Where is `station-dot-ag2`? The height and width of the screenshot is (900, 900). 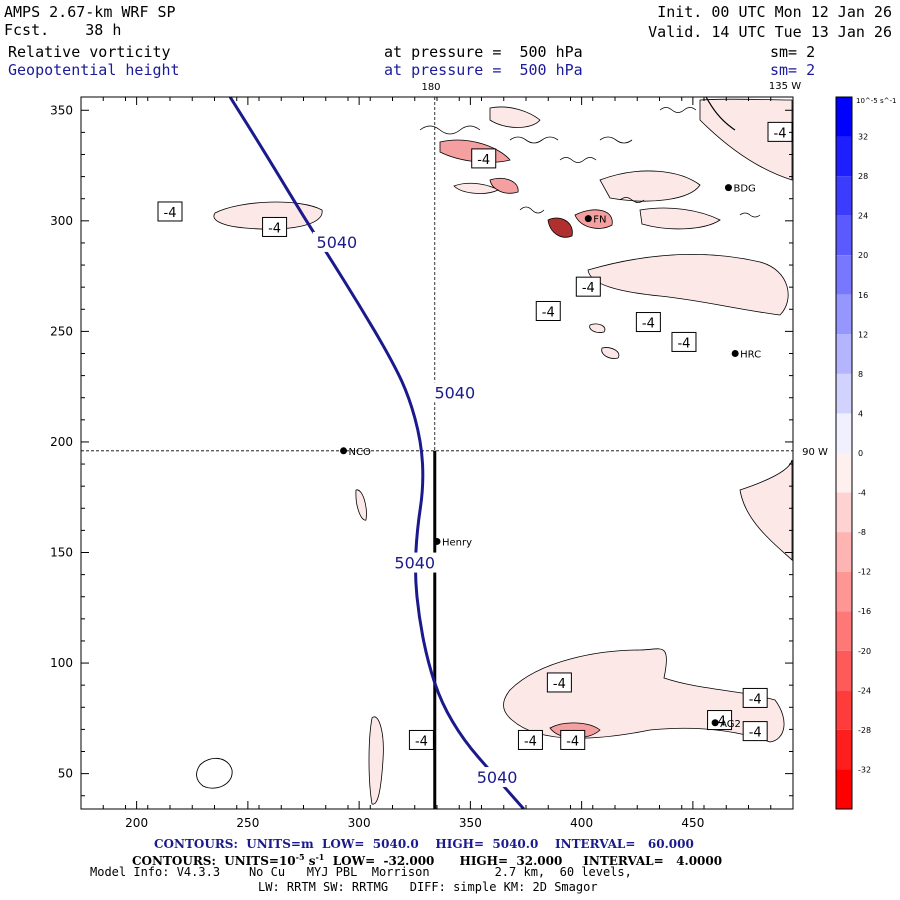 station-dot-ag2 is located at coordinates (715, 723).